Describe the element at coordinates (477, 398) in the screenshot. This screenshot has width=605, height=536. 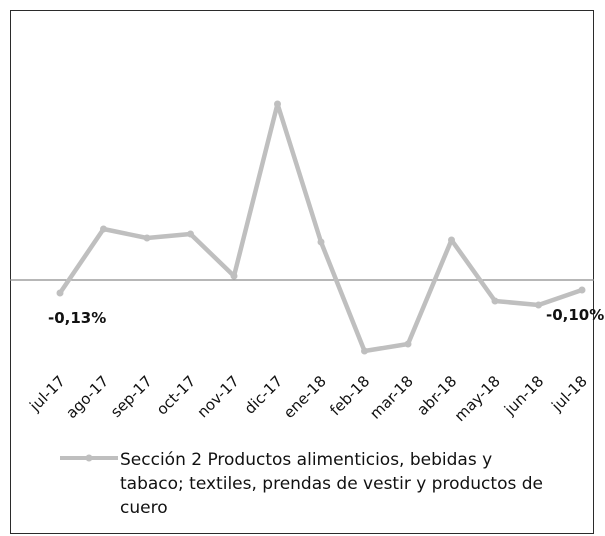
I see `x-tick-may-18: may-18` at that location.